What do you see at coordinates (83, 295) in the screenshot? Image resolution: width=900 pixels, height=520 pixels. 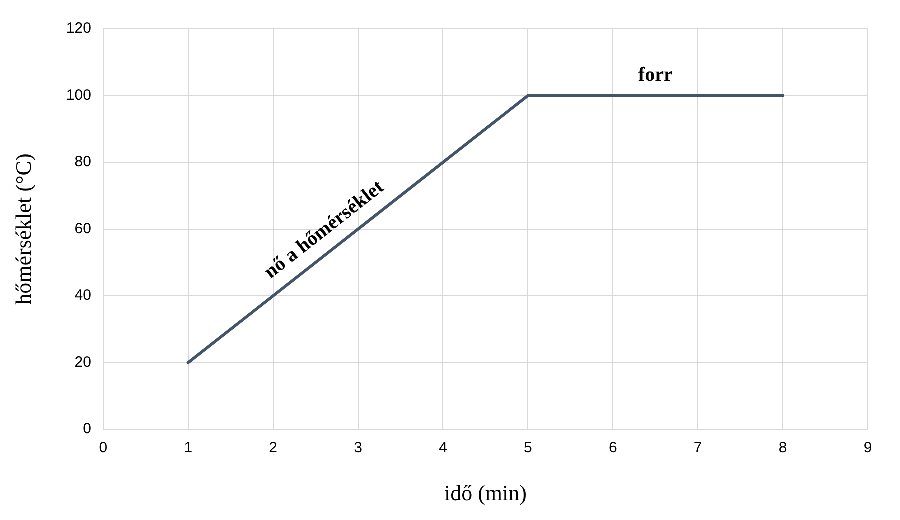 I see `y-tick-label: 40` at bounding box center [83, 295].